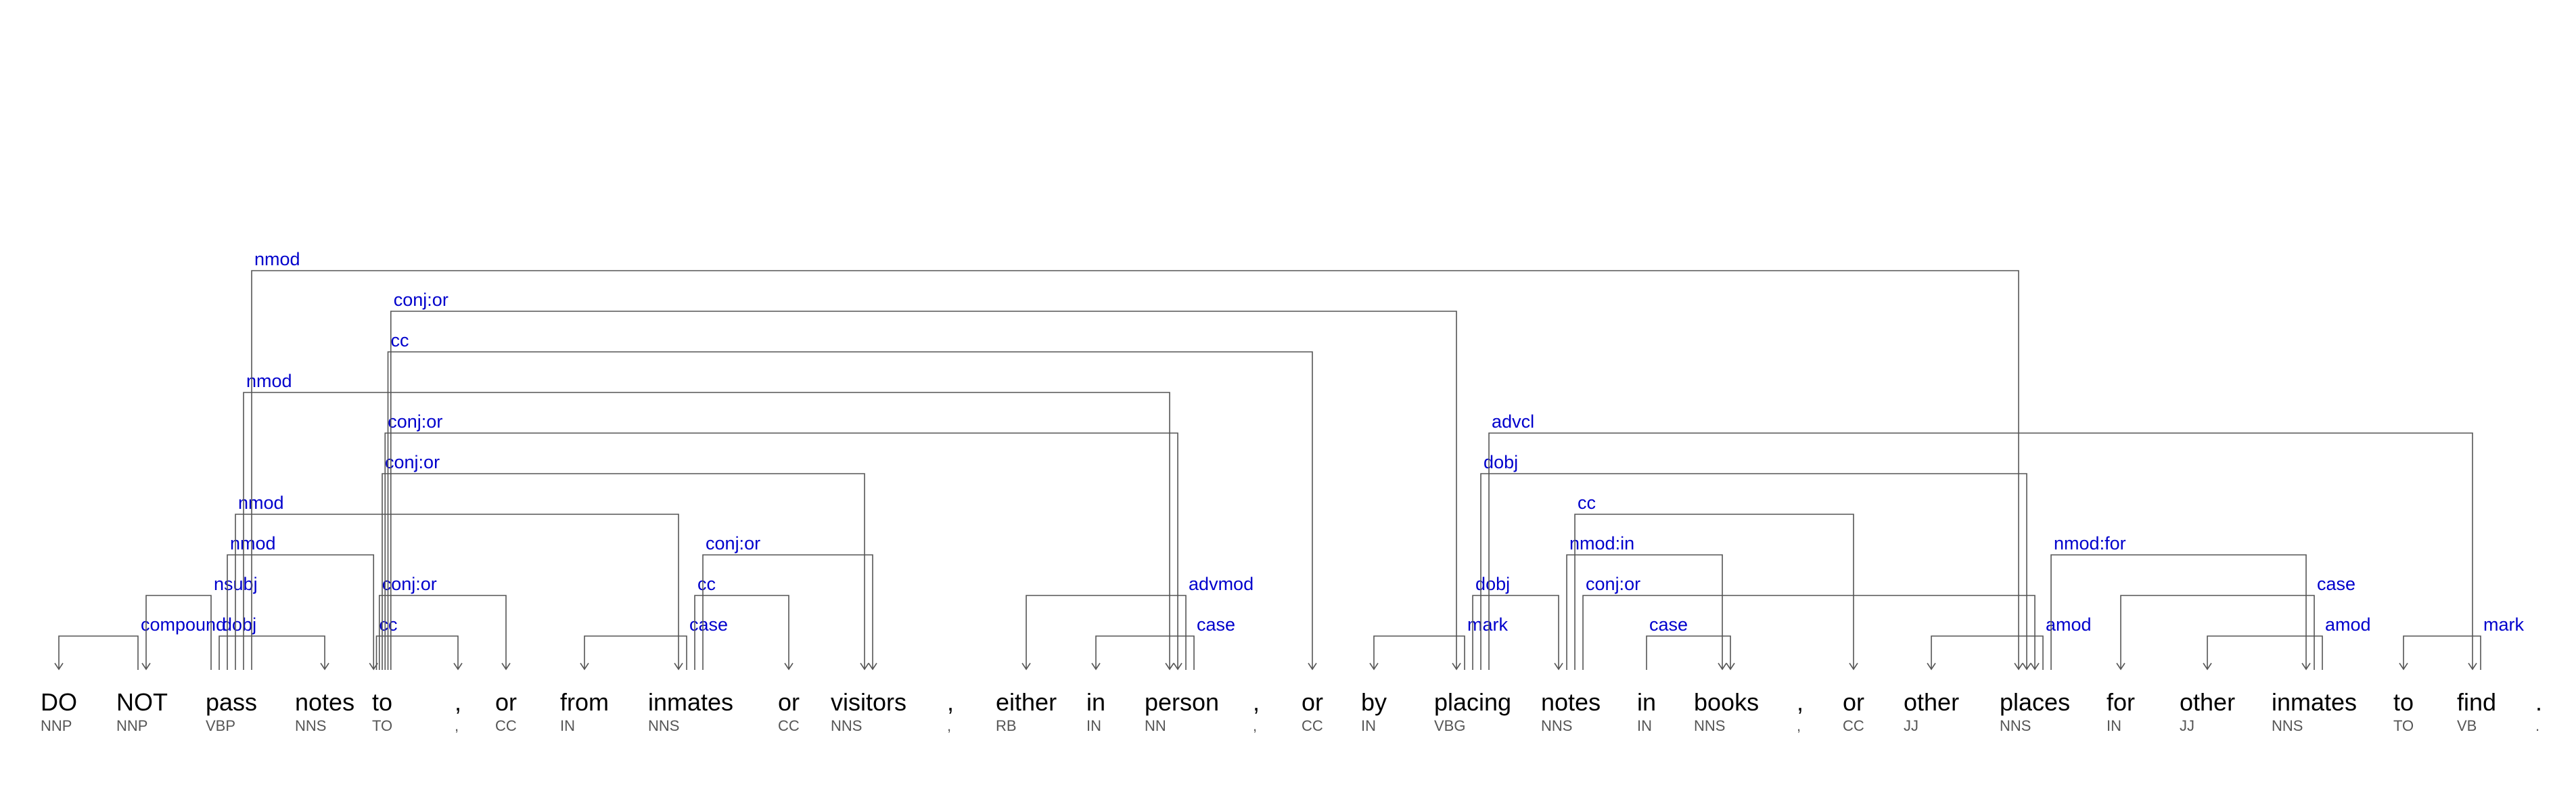 This screenshot has width=2576, height=812. I want to click on dependency-arc: nmod, so click(302, 602).